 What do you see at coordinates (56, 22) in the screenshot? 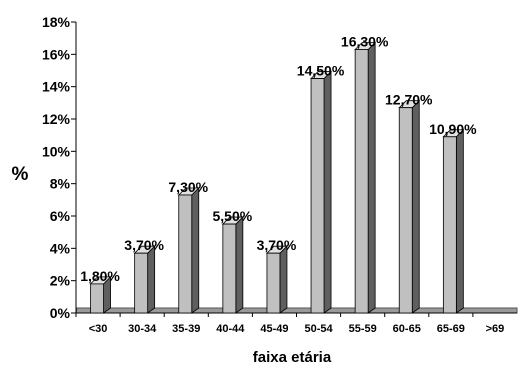
I see `y-tick-label: 18%` at bounding box center [56, 22].